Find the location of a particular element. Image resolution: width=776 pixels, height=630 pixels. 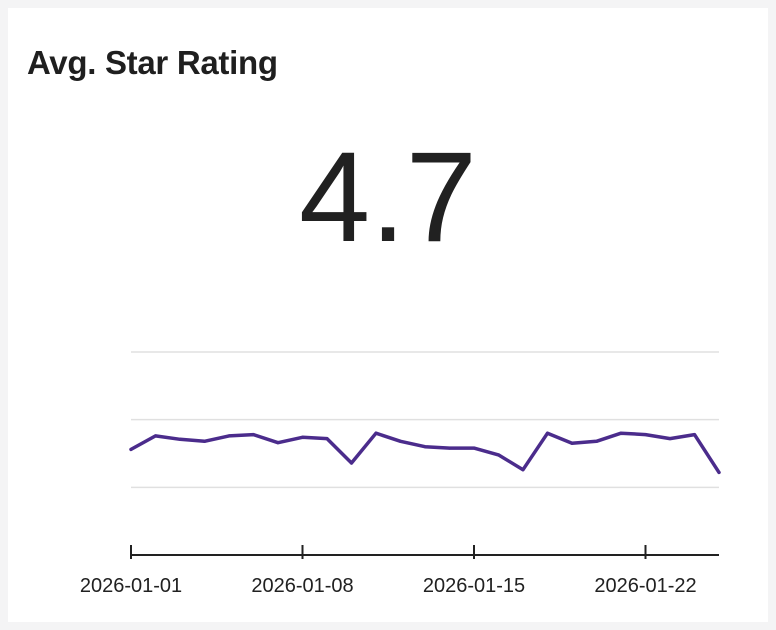

card-title: Avg. Star Rating is located at coordinates (152, 62).